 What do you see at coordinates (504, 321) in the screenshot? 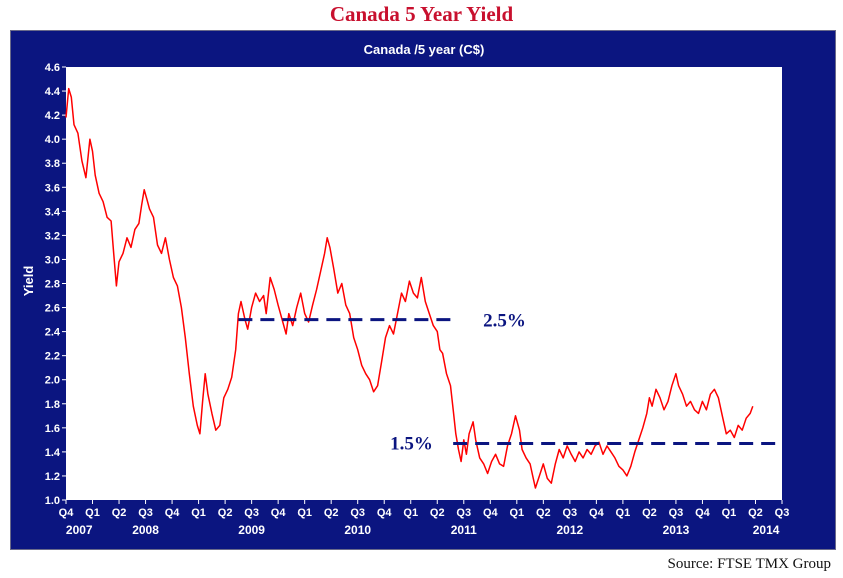
I see `level-label: 2.5%` at bounding box center [504, 321].